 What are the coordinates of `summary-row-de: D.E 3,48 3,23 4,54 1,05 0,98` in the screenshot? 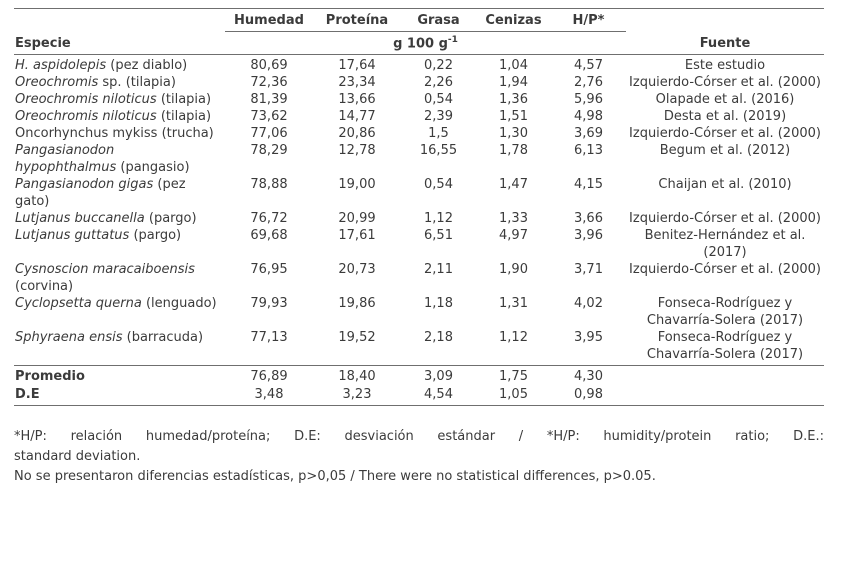 It's located at (419, 396).